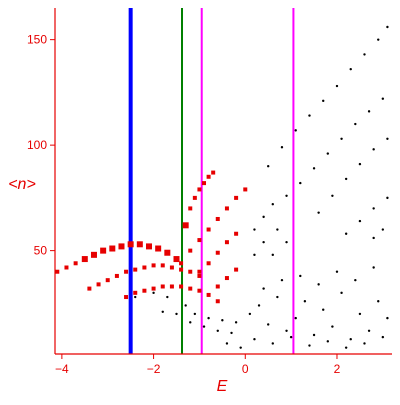 This screenshot has width=400, height=405. I want to click on y-axis-label: <n>, so click(22, 184).